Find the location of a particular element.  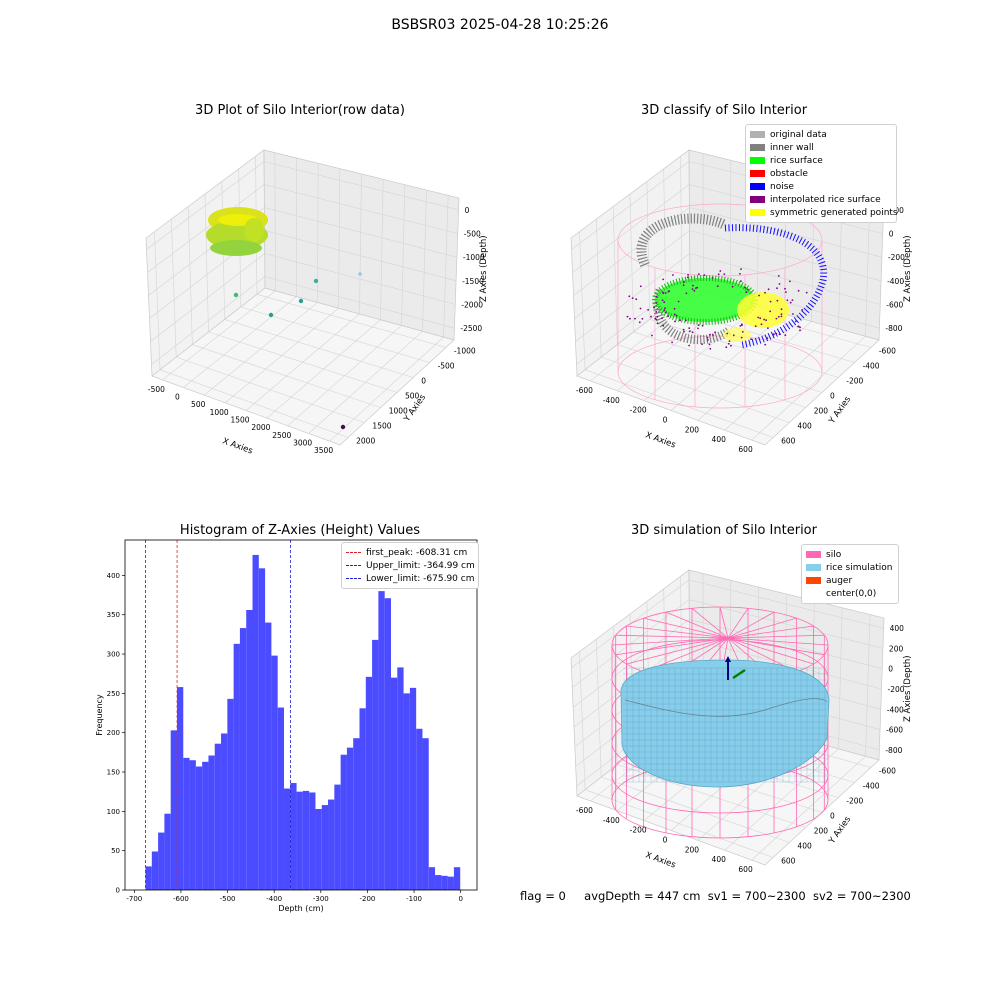

legend-label: original data is located at coordinates (798, 134).